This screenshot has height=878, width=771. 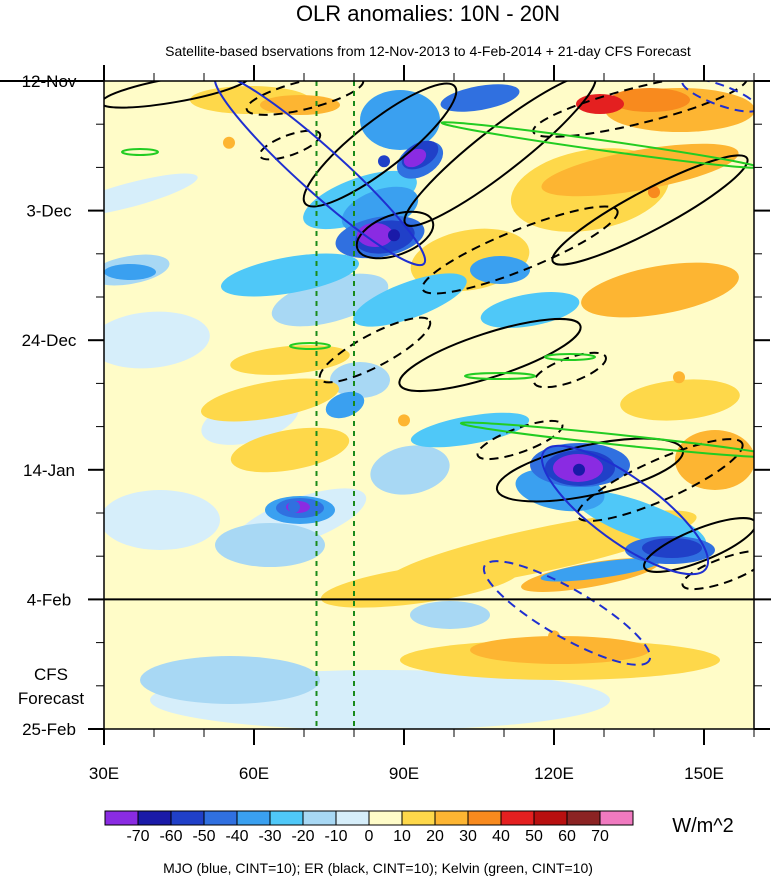 I want to click on mjo-neg-contour, so click(x=567, y=613).